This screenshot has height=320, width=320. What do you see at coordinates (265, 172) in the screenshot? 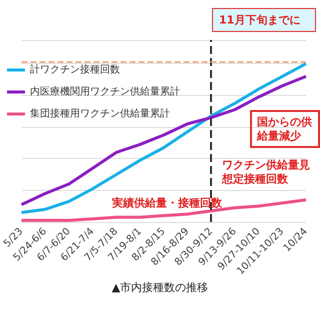
I see `annotation: ワクチン供給量見想定接種回数` at bounding box center [265, 172].